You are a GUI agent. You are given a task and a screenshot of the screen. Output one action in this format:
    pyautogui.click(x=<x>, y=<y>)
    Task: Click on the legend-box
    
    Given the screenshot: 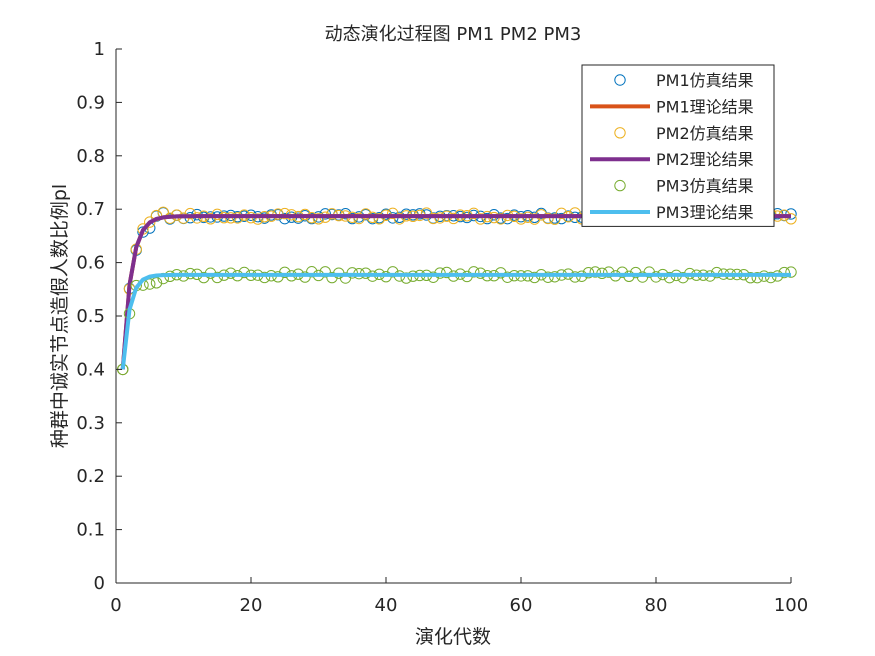 What is the action you would take?
    pyautogui.click(x=678, y=145)
    